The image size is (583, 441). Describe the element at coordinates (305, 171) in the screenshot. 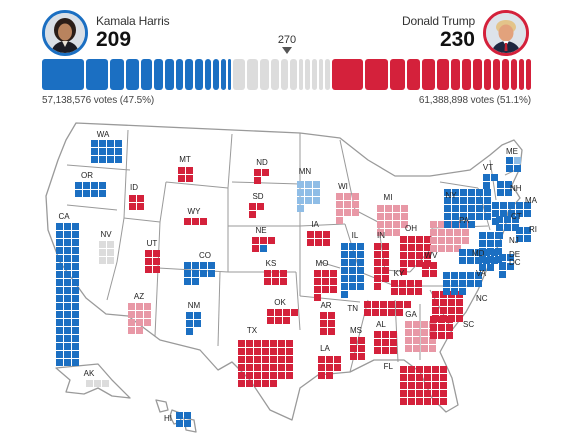

I see `state-label-mn: MN` at that location.